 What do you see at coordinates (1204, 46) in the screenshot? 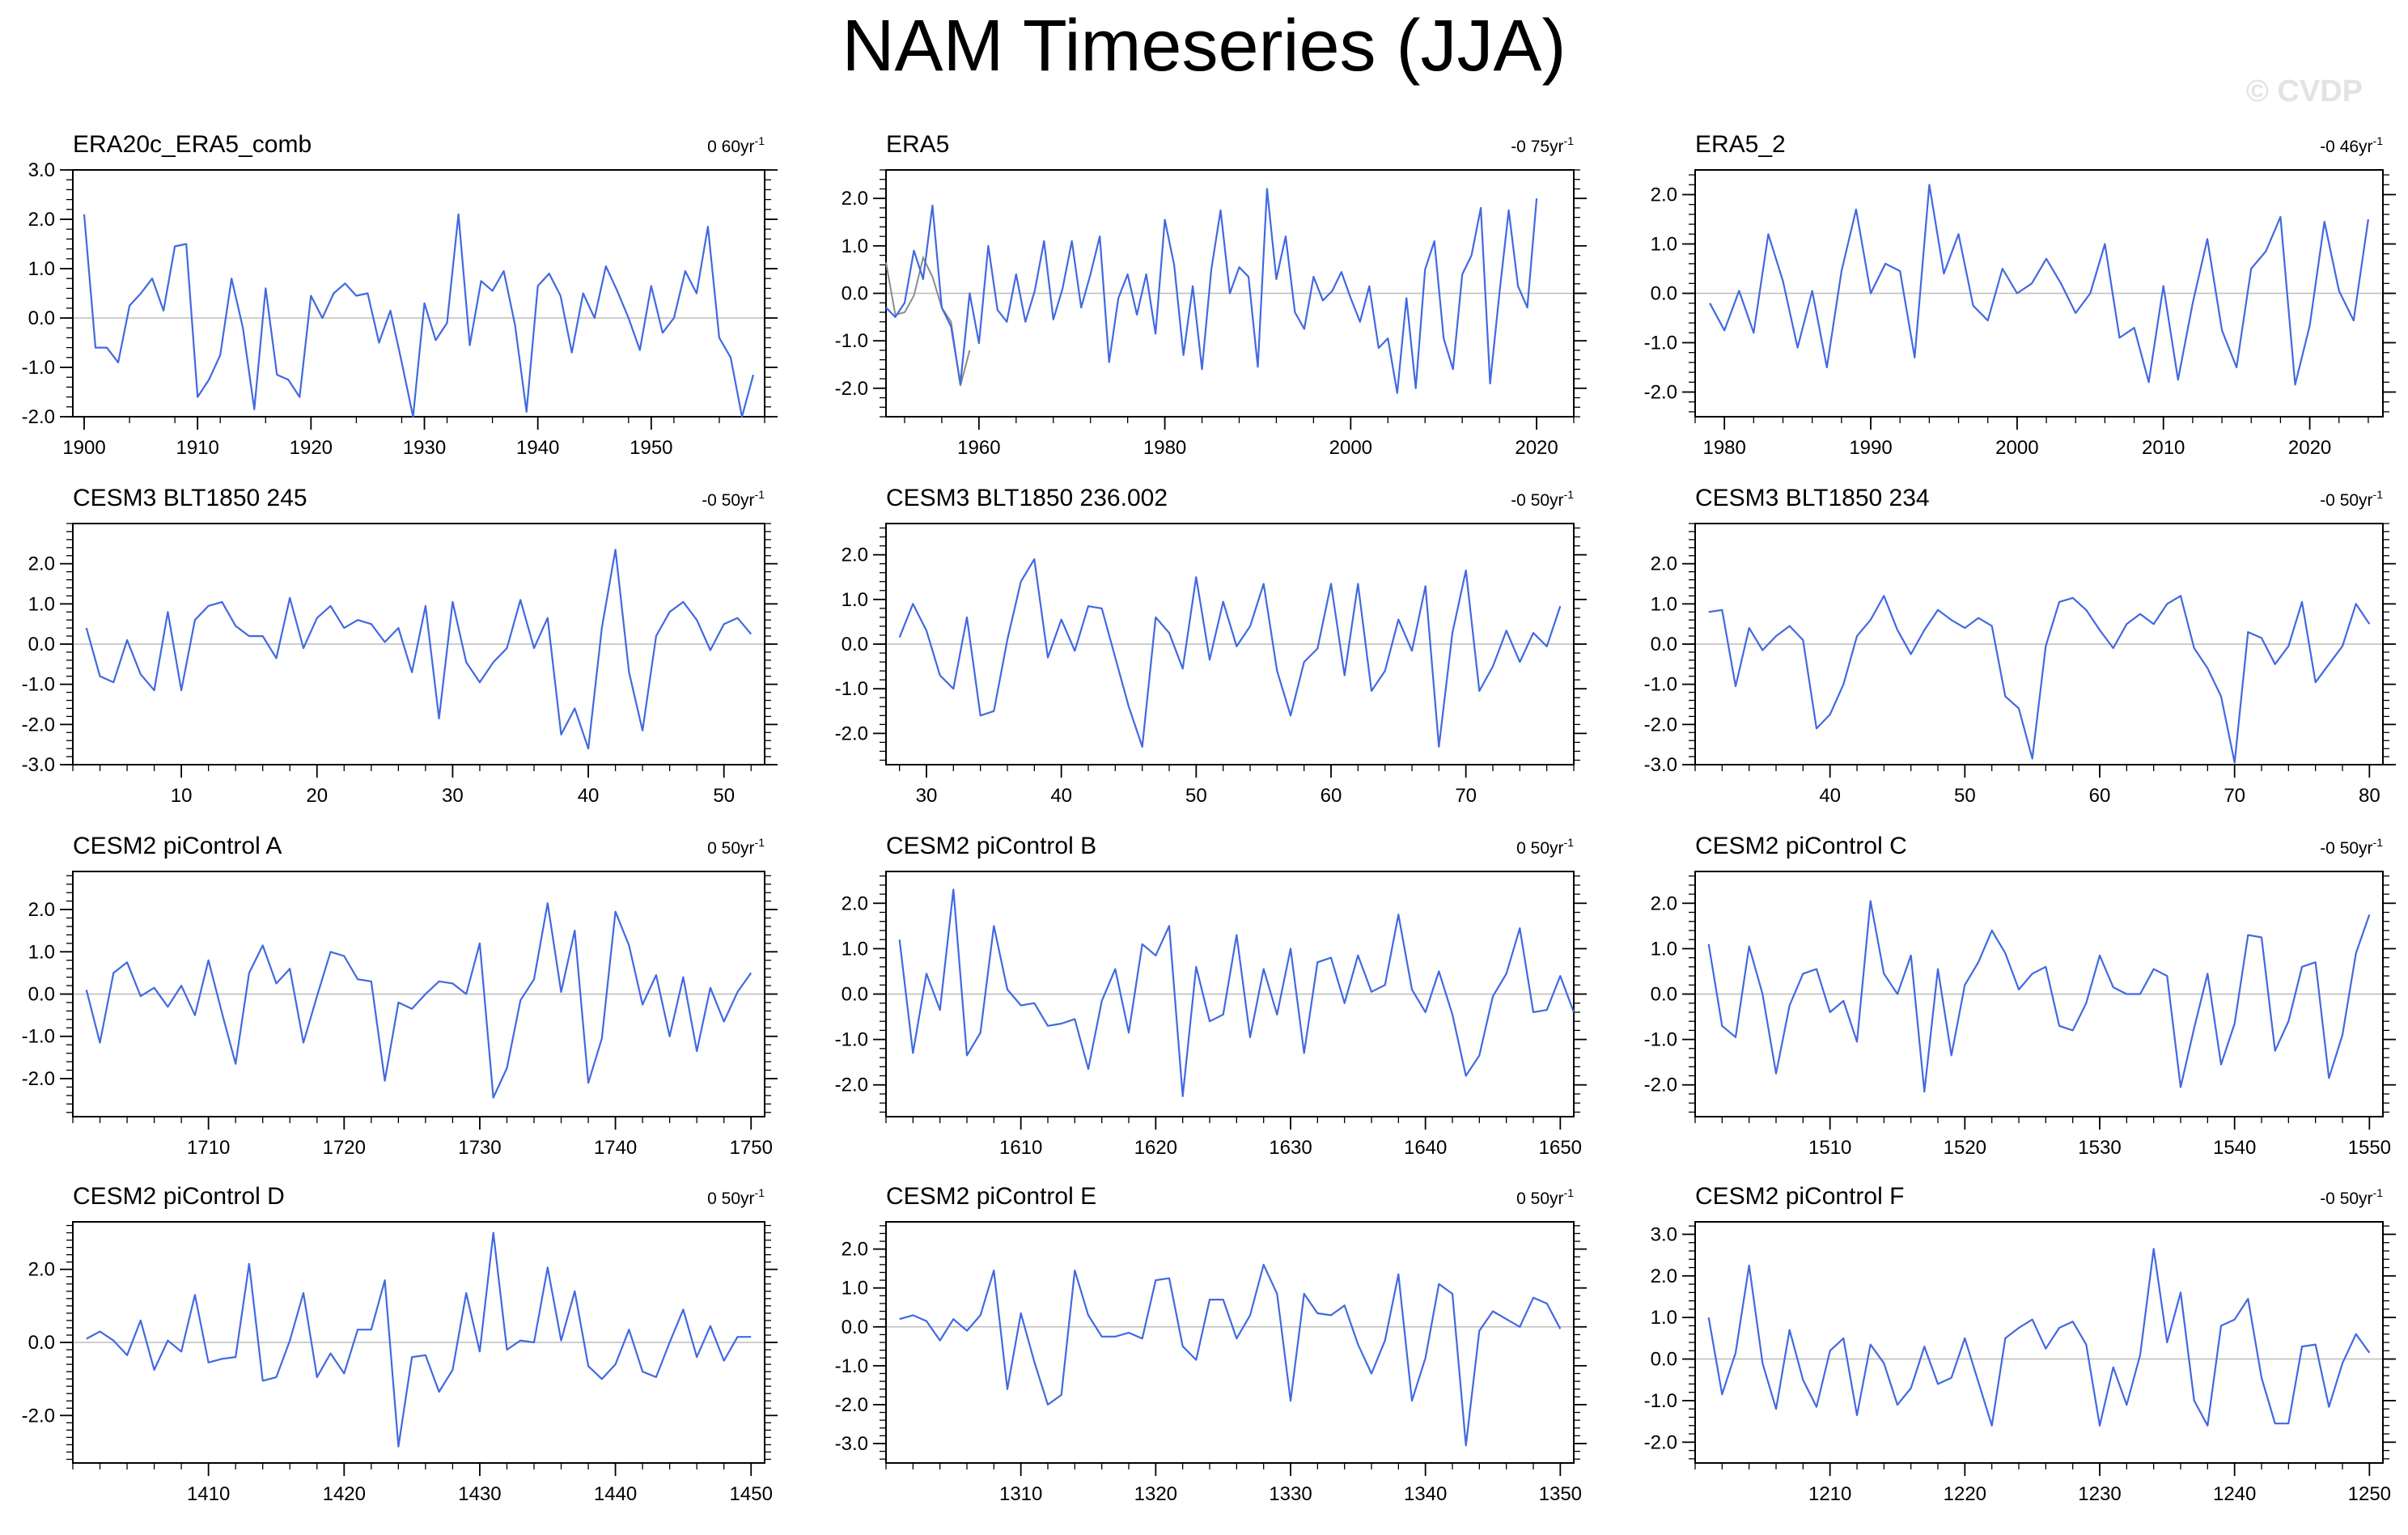
I see `page-title: NAM Timeseries (JJA)` at bounding box center [1204, 46].